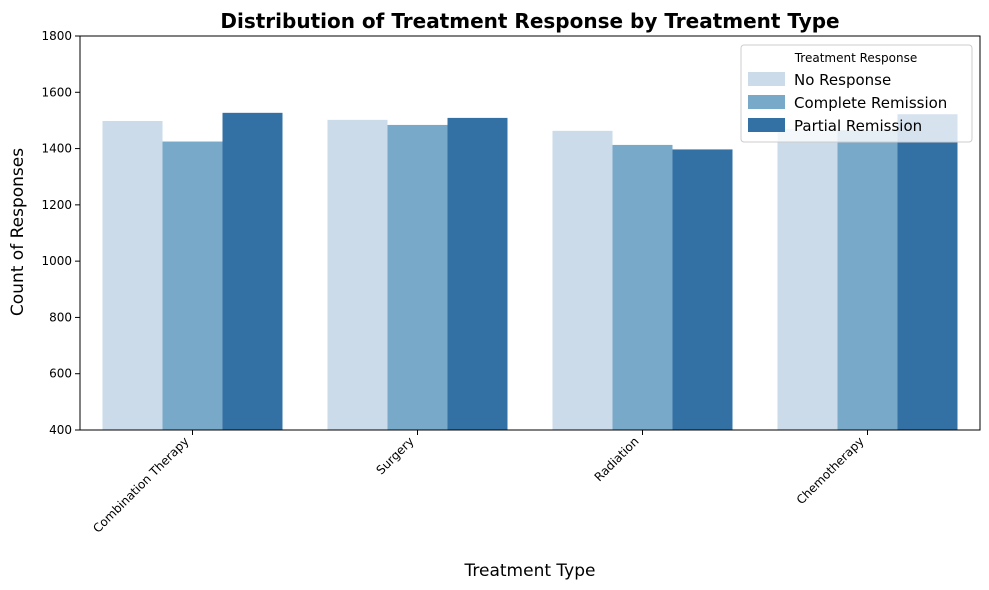 The image size is (989, 590). What do you see at coordinates (60, 430) in the screenshot?
I see `y-tick-label: 400` at bounding box center [60, 430].